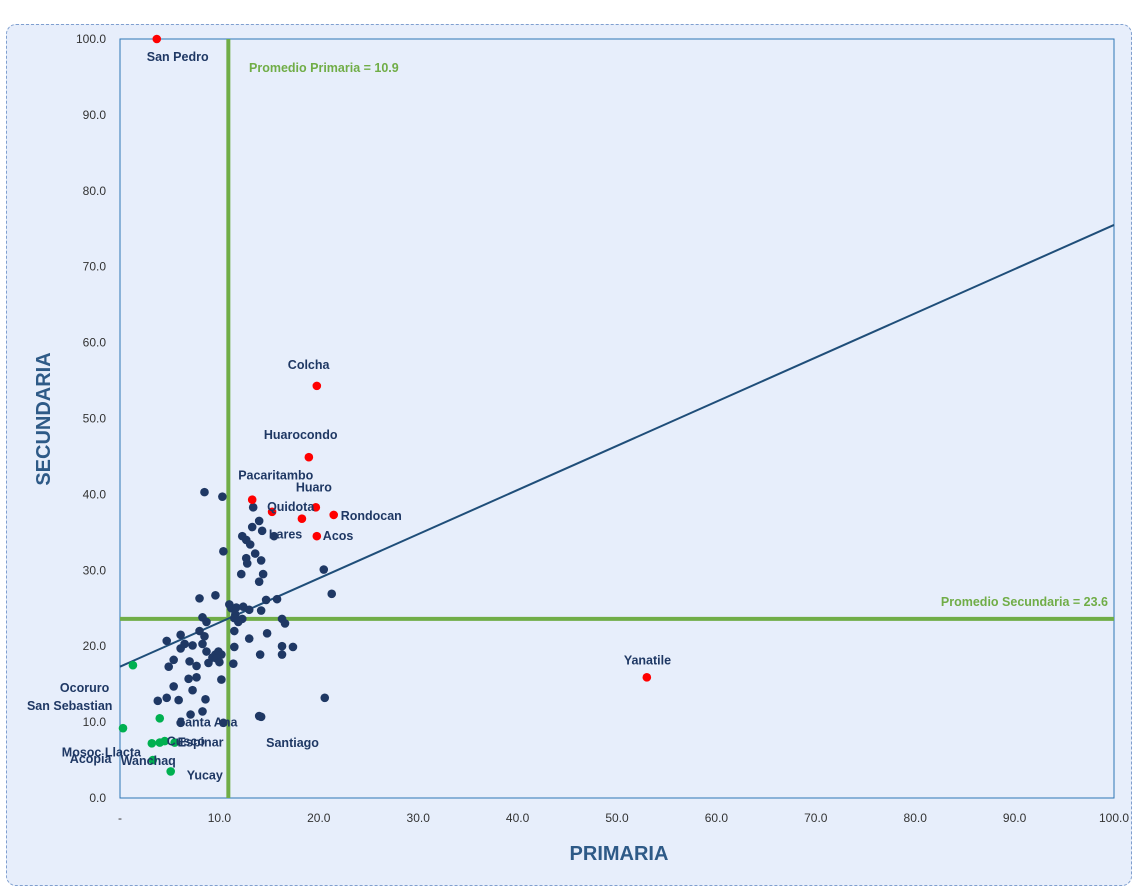 Image resolution: width=1136 pixels, height=891 pixels. Describe the element at coordinates (95, 419) in the screenshot. I see `y-tick-label: 50.0` at that location.